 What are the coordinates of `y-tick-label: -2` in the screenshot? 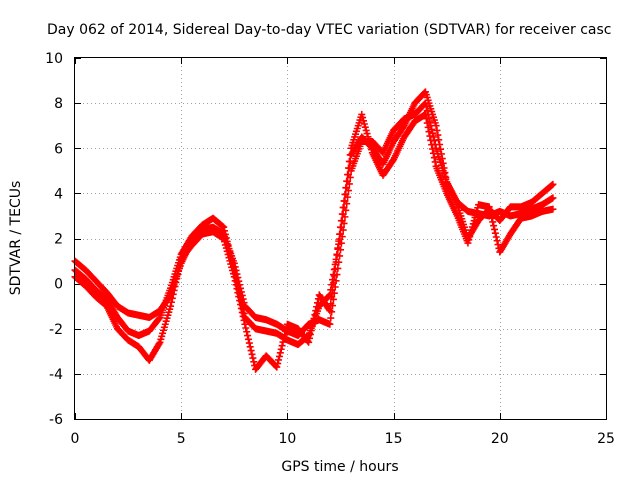 It's located at (56, 330).